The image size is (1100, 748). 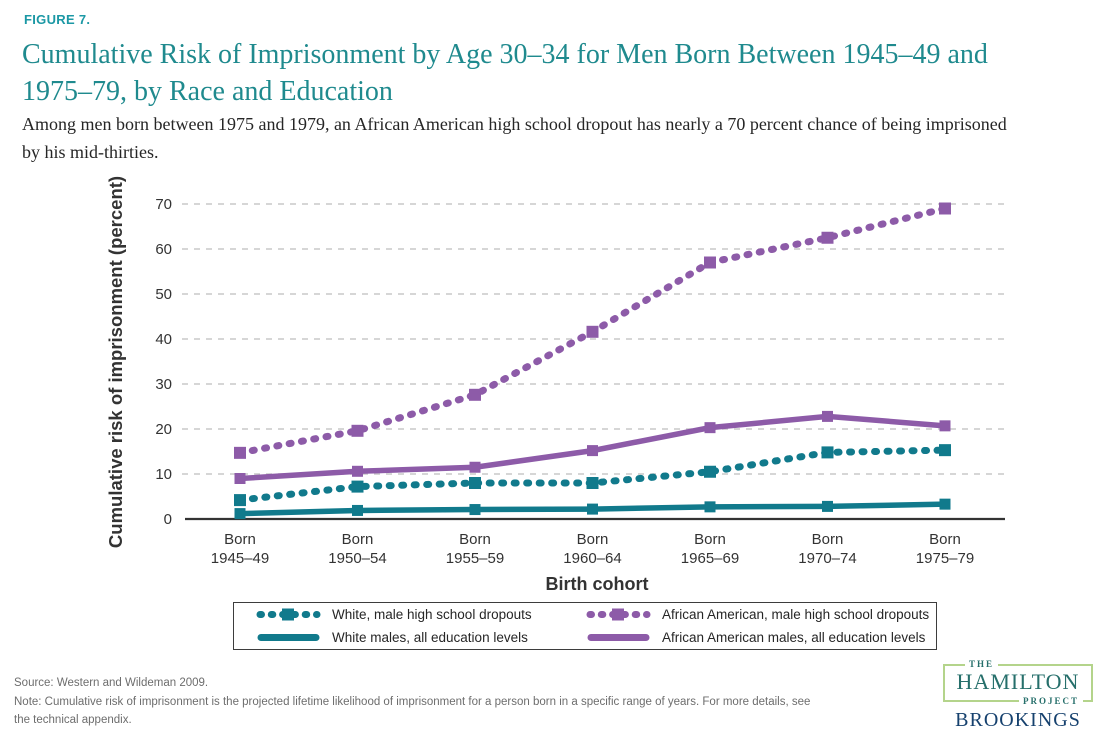 I want to click on y-tick-label: 70, so click(x=163, y=204).